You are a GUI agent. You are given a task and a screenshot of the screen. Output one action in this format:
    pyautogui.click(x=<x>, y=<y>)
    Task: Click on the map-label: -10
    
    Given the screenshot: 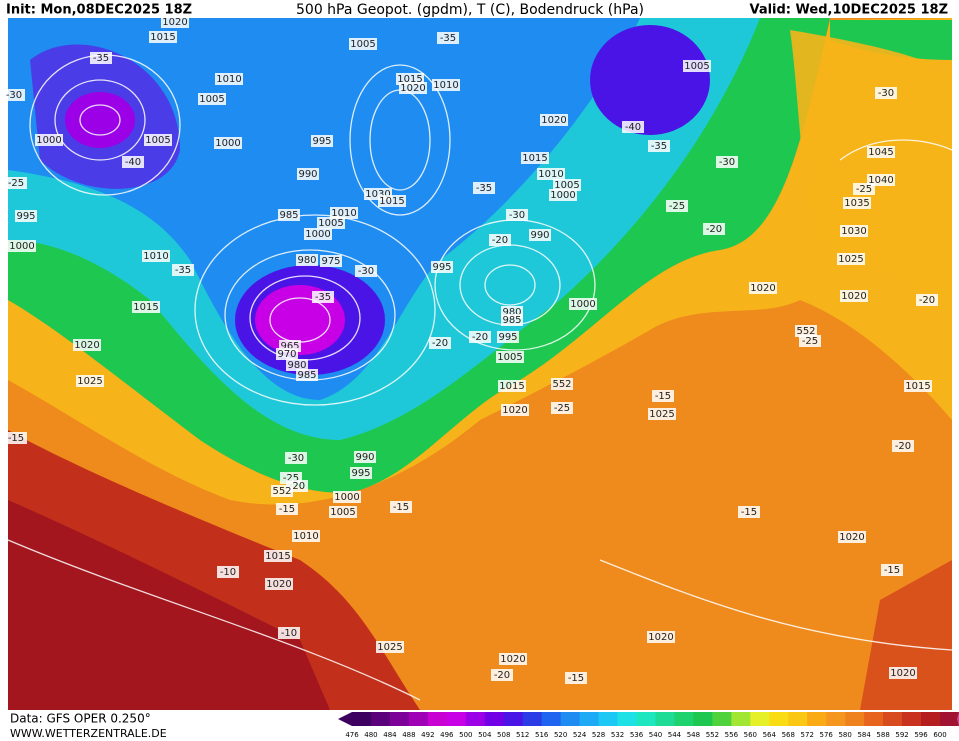 What is the action you would take?
    pyautogui.click(x=228, y=572)
    